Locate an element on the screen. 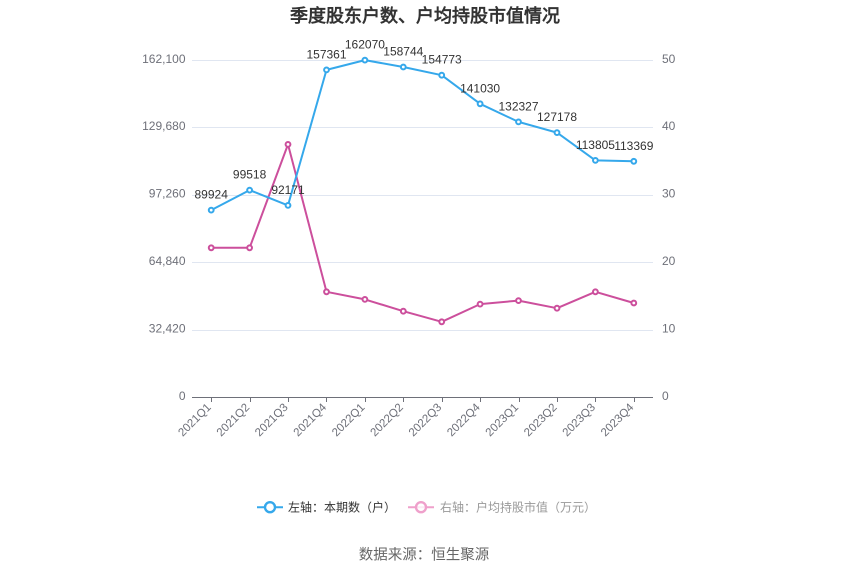  svg-text: 10 is located at coordinates (669, 328).